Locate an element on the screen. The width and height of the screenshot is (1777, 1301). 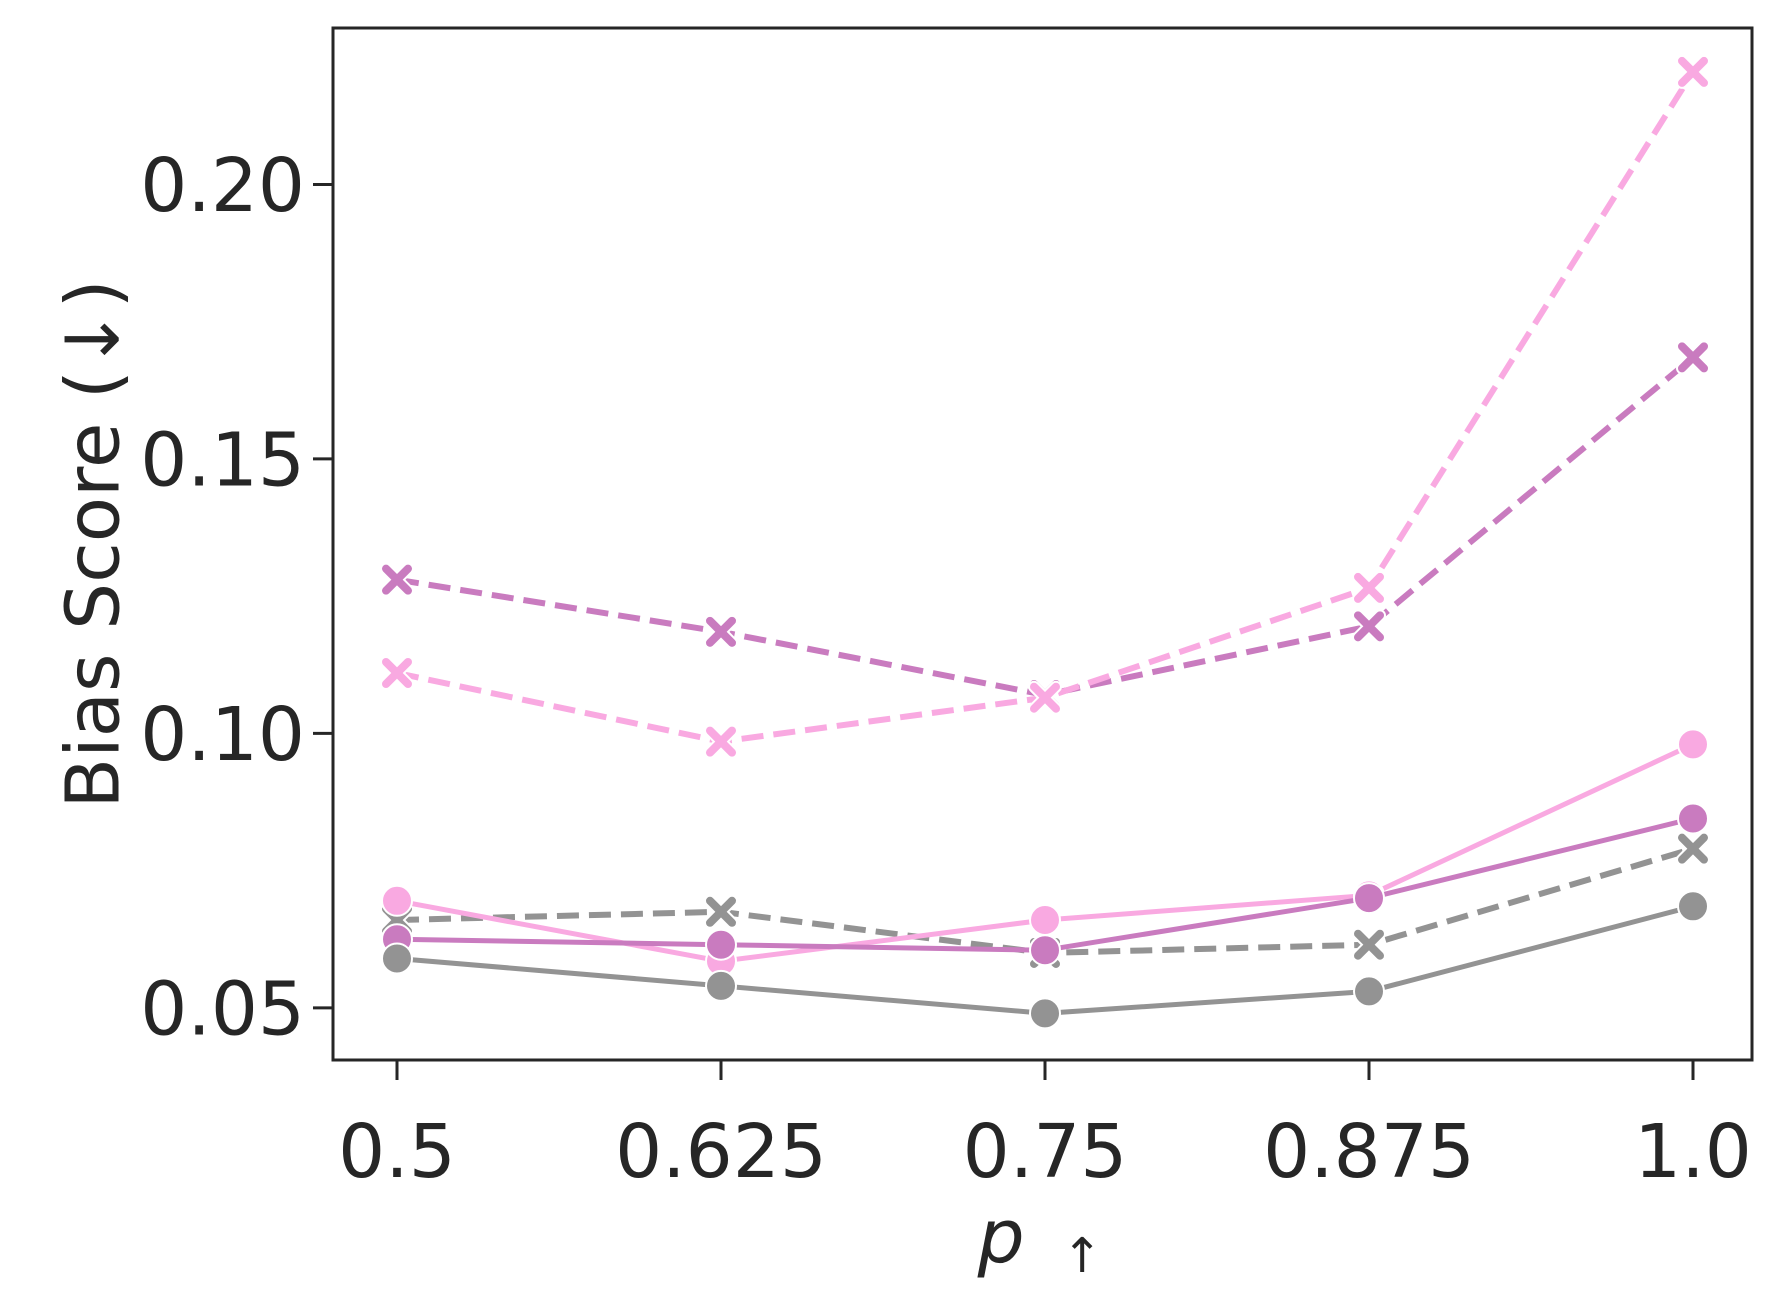
x-axis: 0.5 0.625 0.75 0.875 1.0 is located at coordinates (1045, 1127).